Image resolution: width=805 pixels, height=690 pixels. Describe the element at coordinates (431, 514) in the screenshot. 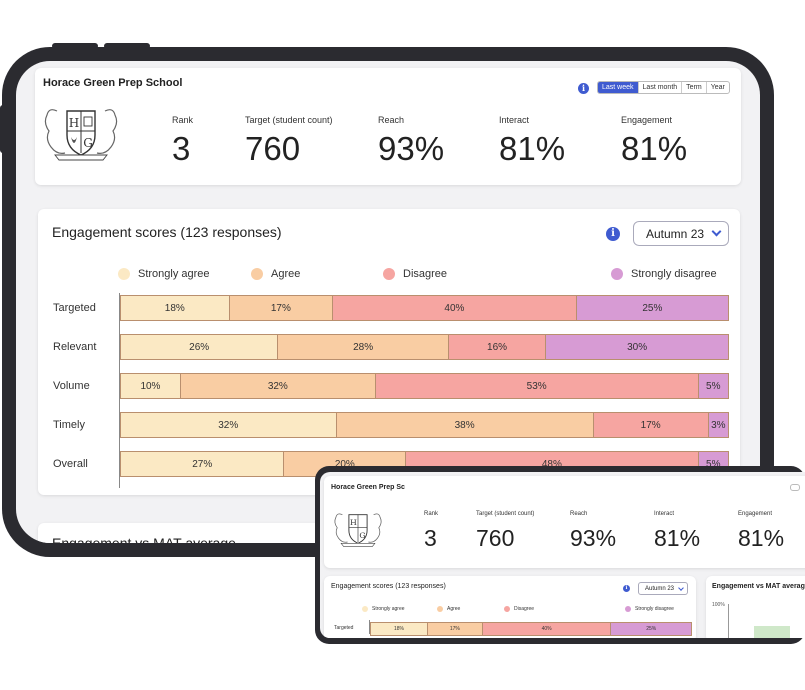

I see `kpi-label-rank: Rank` at that location.